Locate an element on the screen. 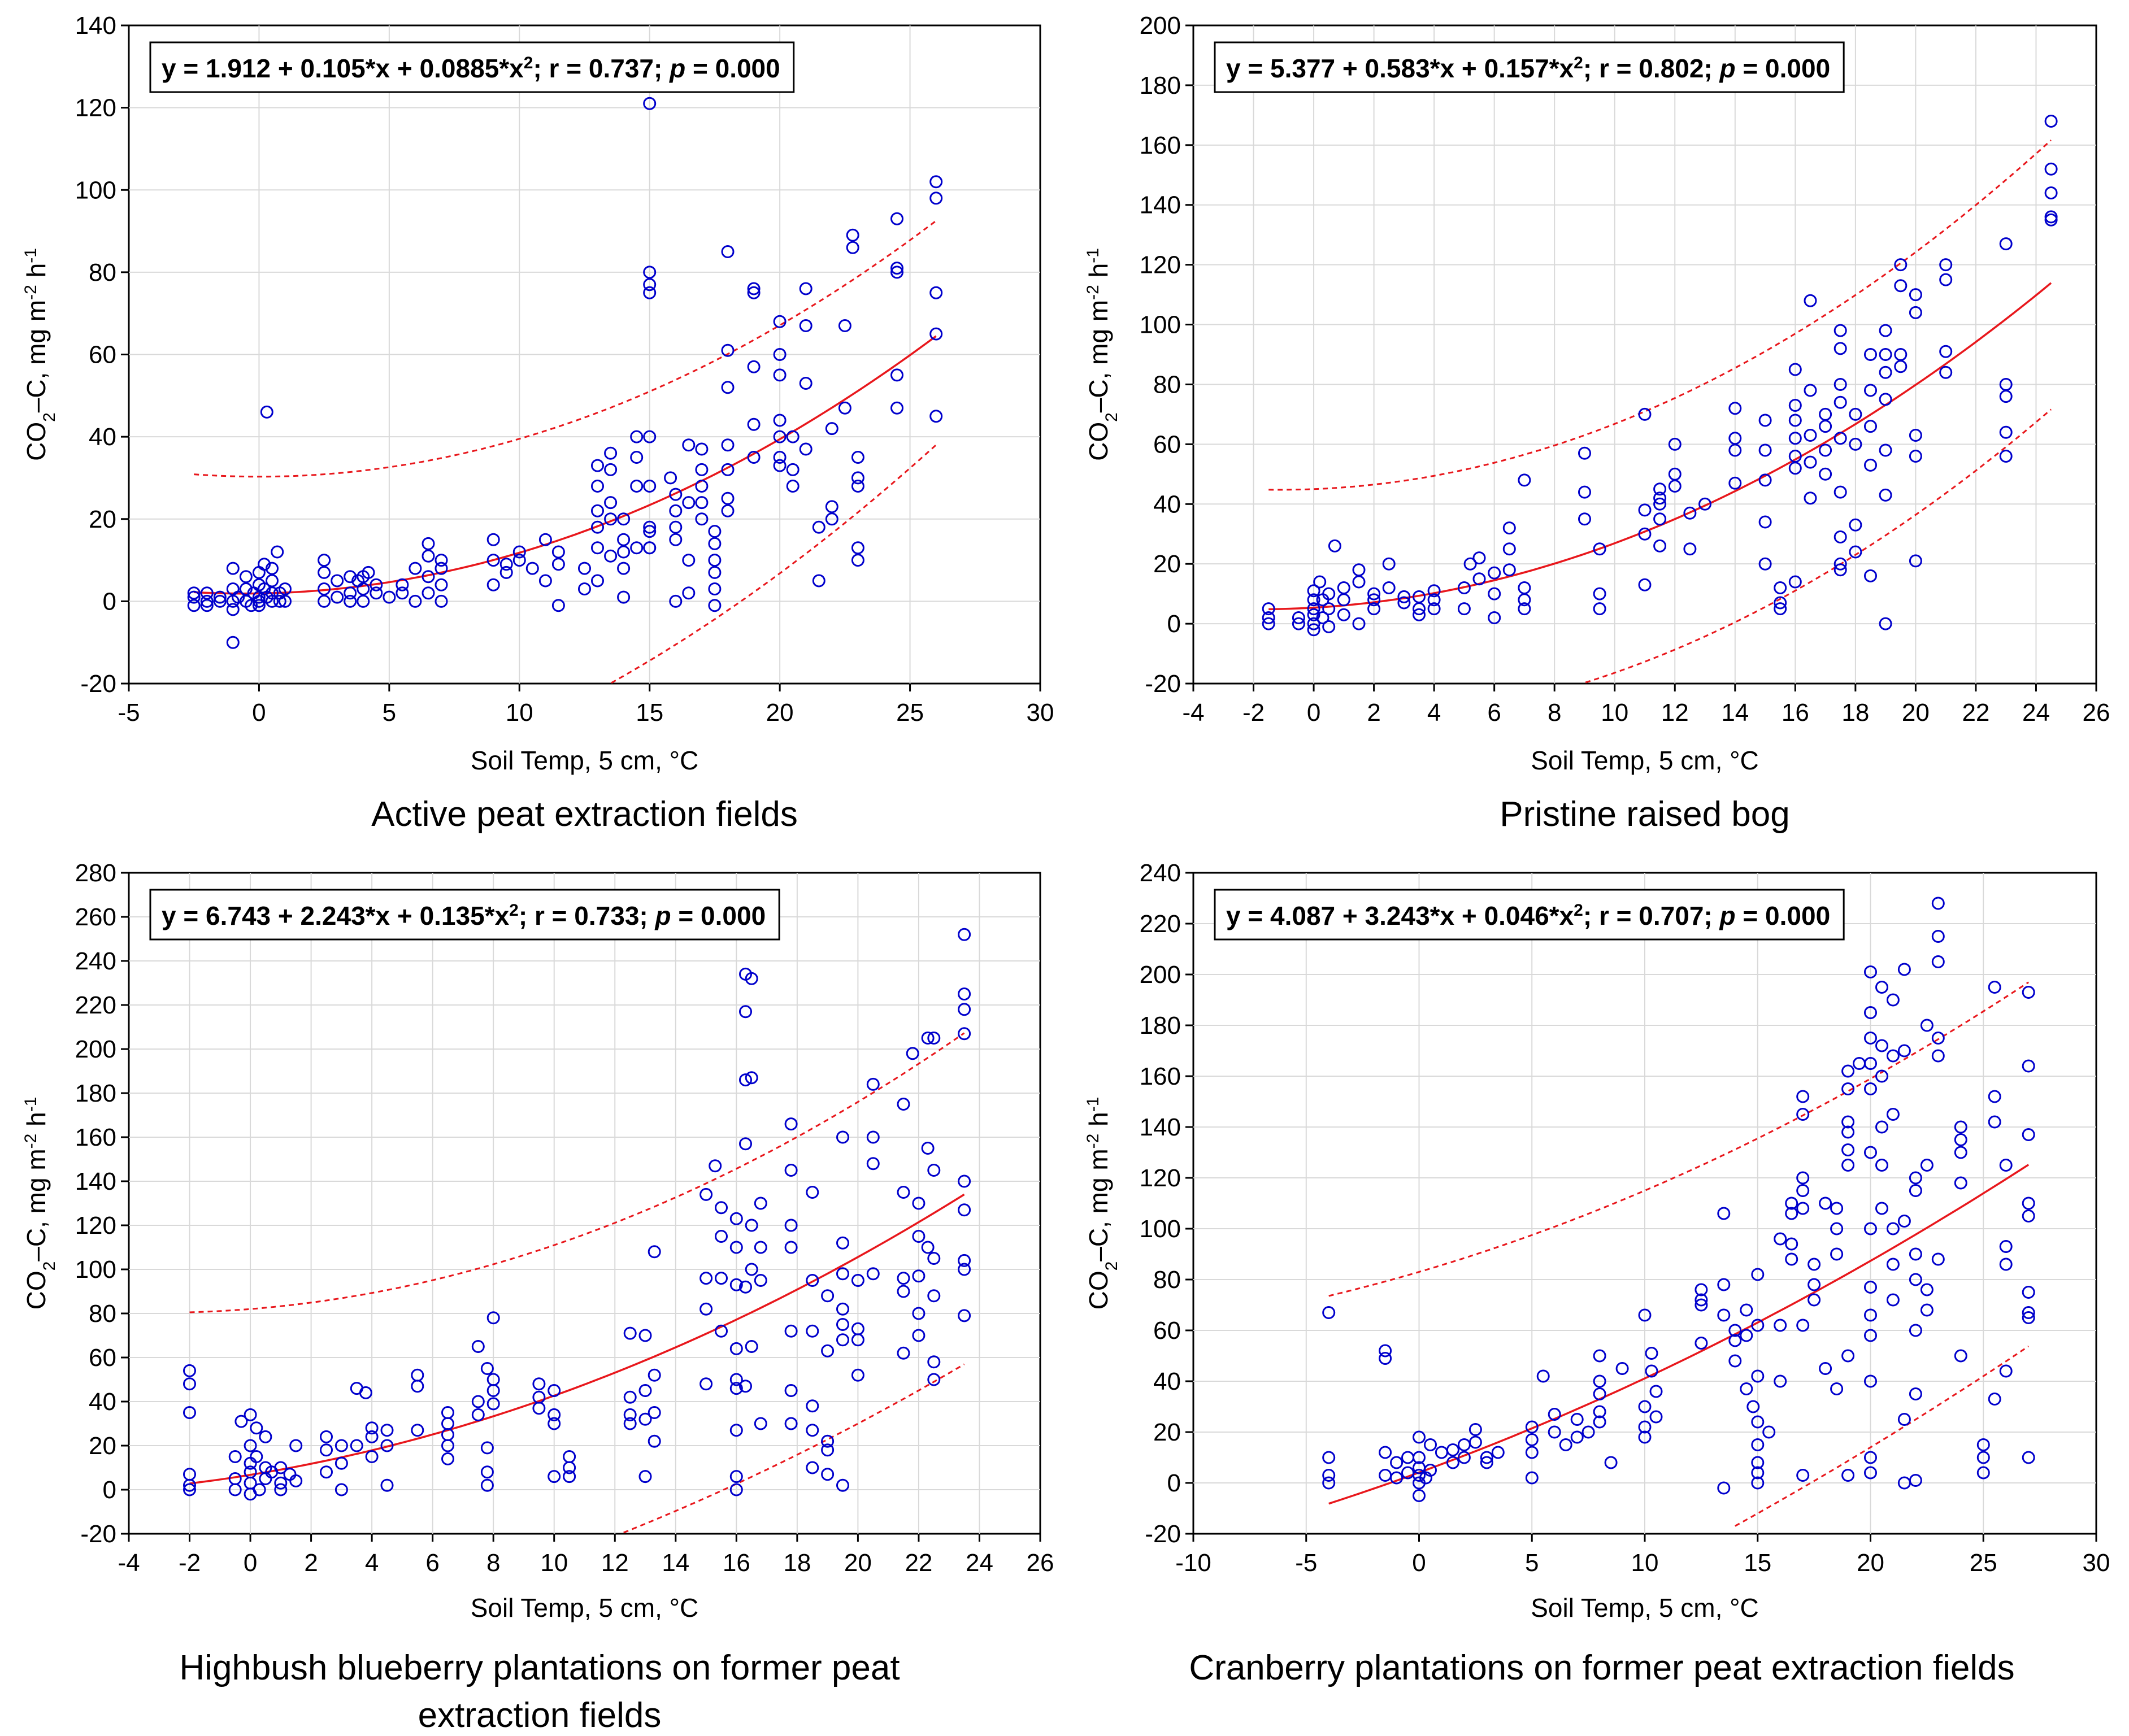 The width and height of the screenshot is (2129, 1736). y-tick-label: 80 is located at coordinates (1167, 384).